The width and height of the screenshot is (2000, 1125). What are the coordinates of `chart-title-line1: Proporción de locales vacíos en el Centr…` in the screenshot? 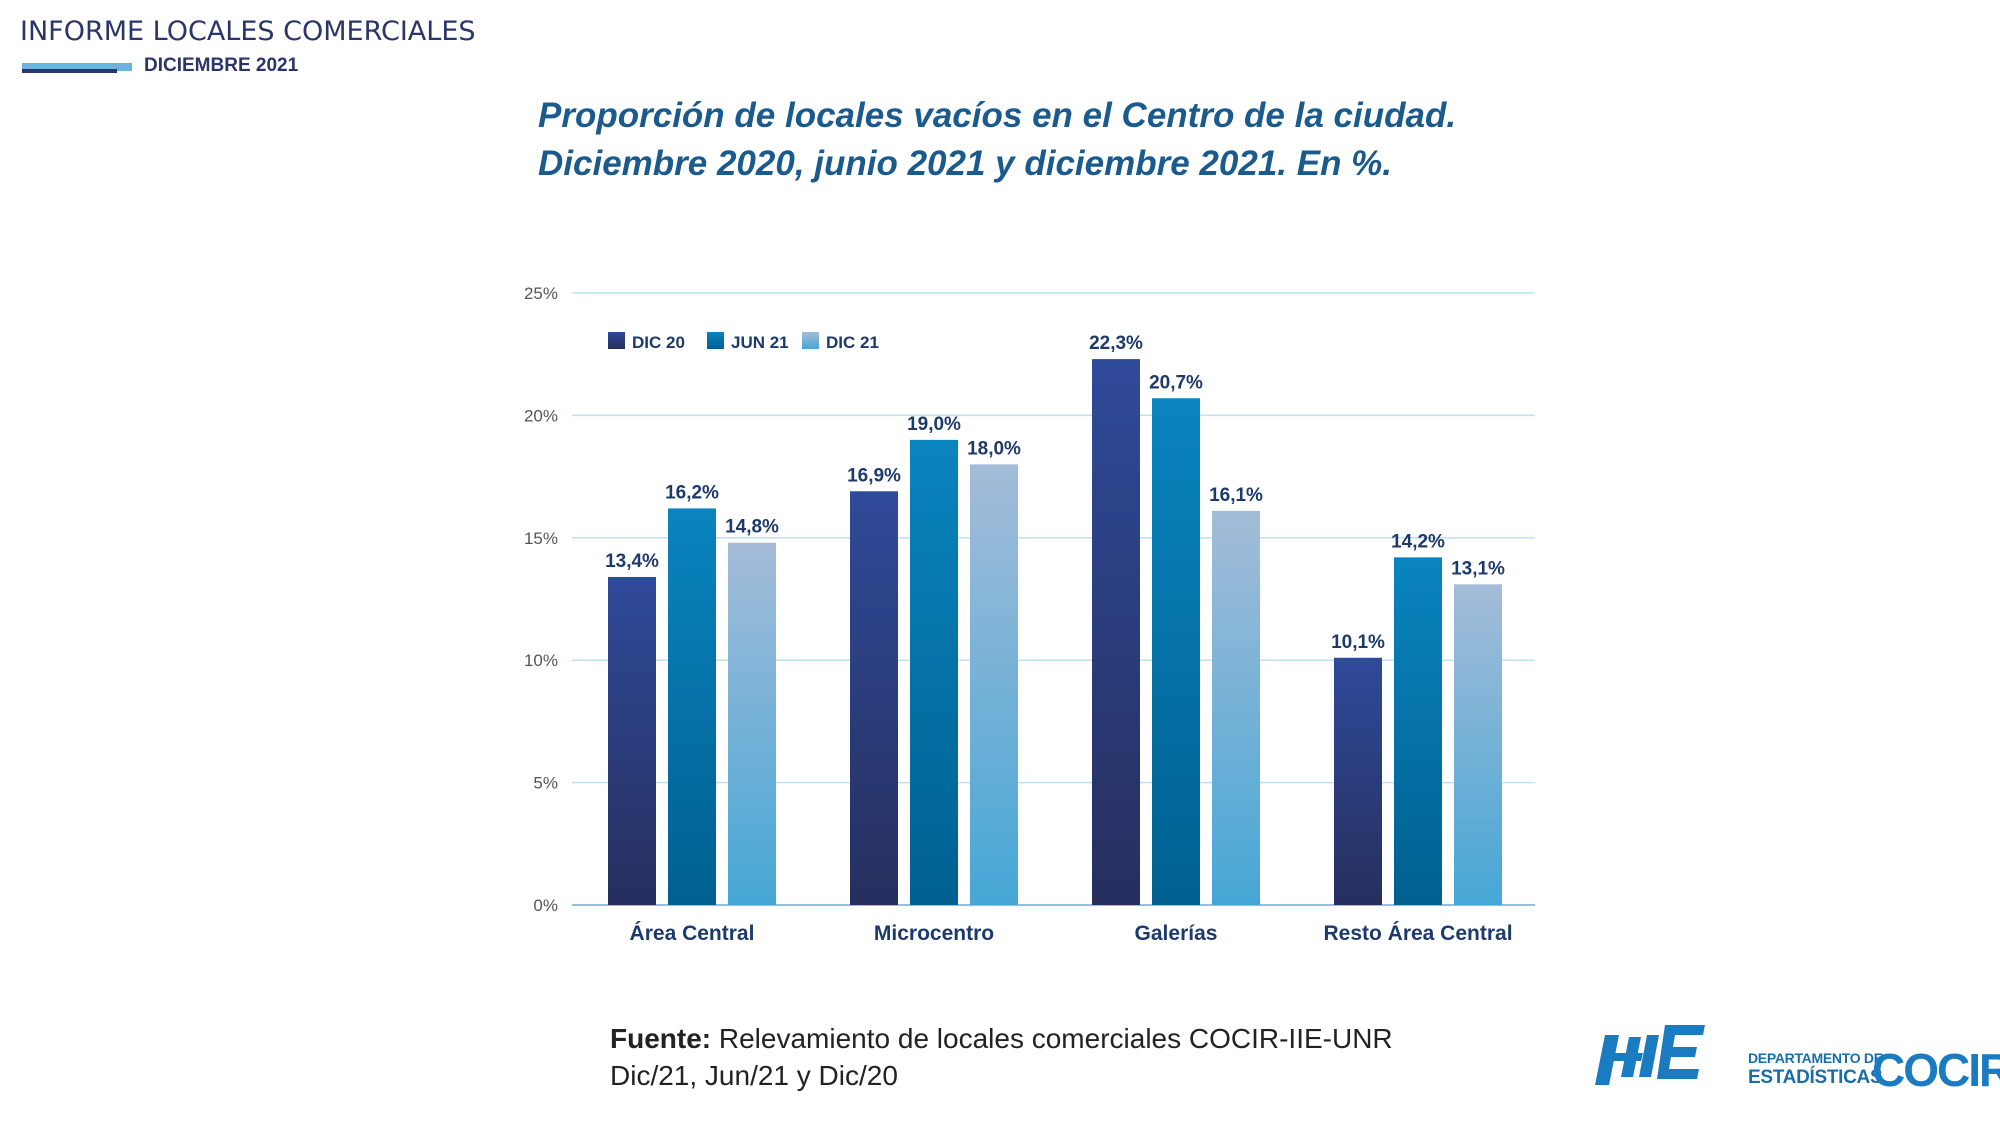 It's located at (997, 115).